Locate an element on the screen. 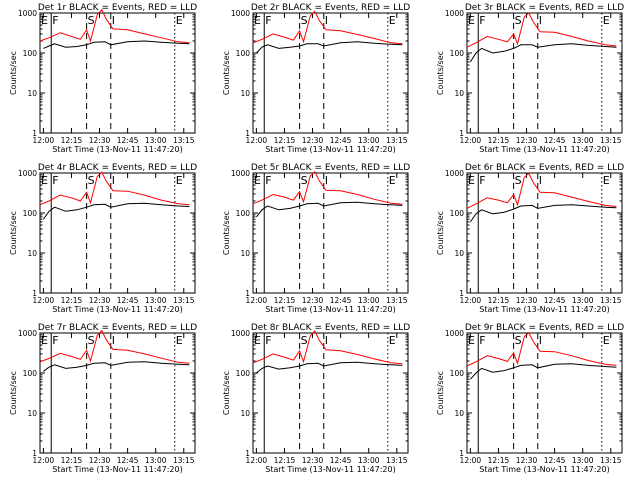 The width and height of the screenshot is (640, 480). panel-title: Det 6r BLACK = Events, RED = LLD is located at coordinates (544, 168).